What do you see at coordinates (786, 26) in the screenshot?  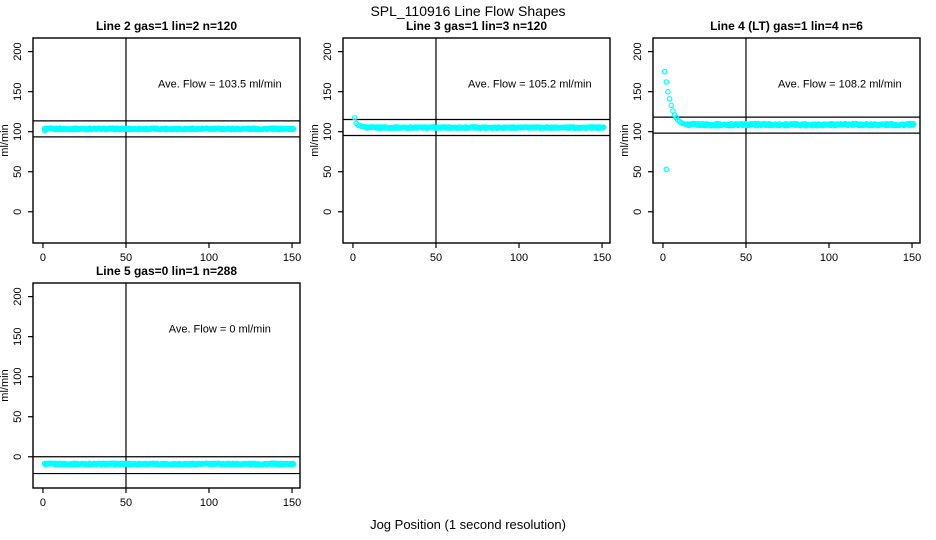 I see `panel-title: Line 4 (LT) gas=1 lin=4 n=6` at bounding box center [786, 26].